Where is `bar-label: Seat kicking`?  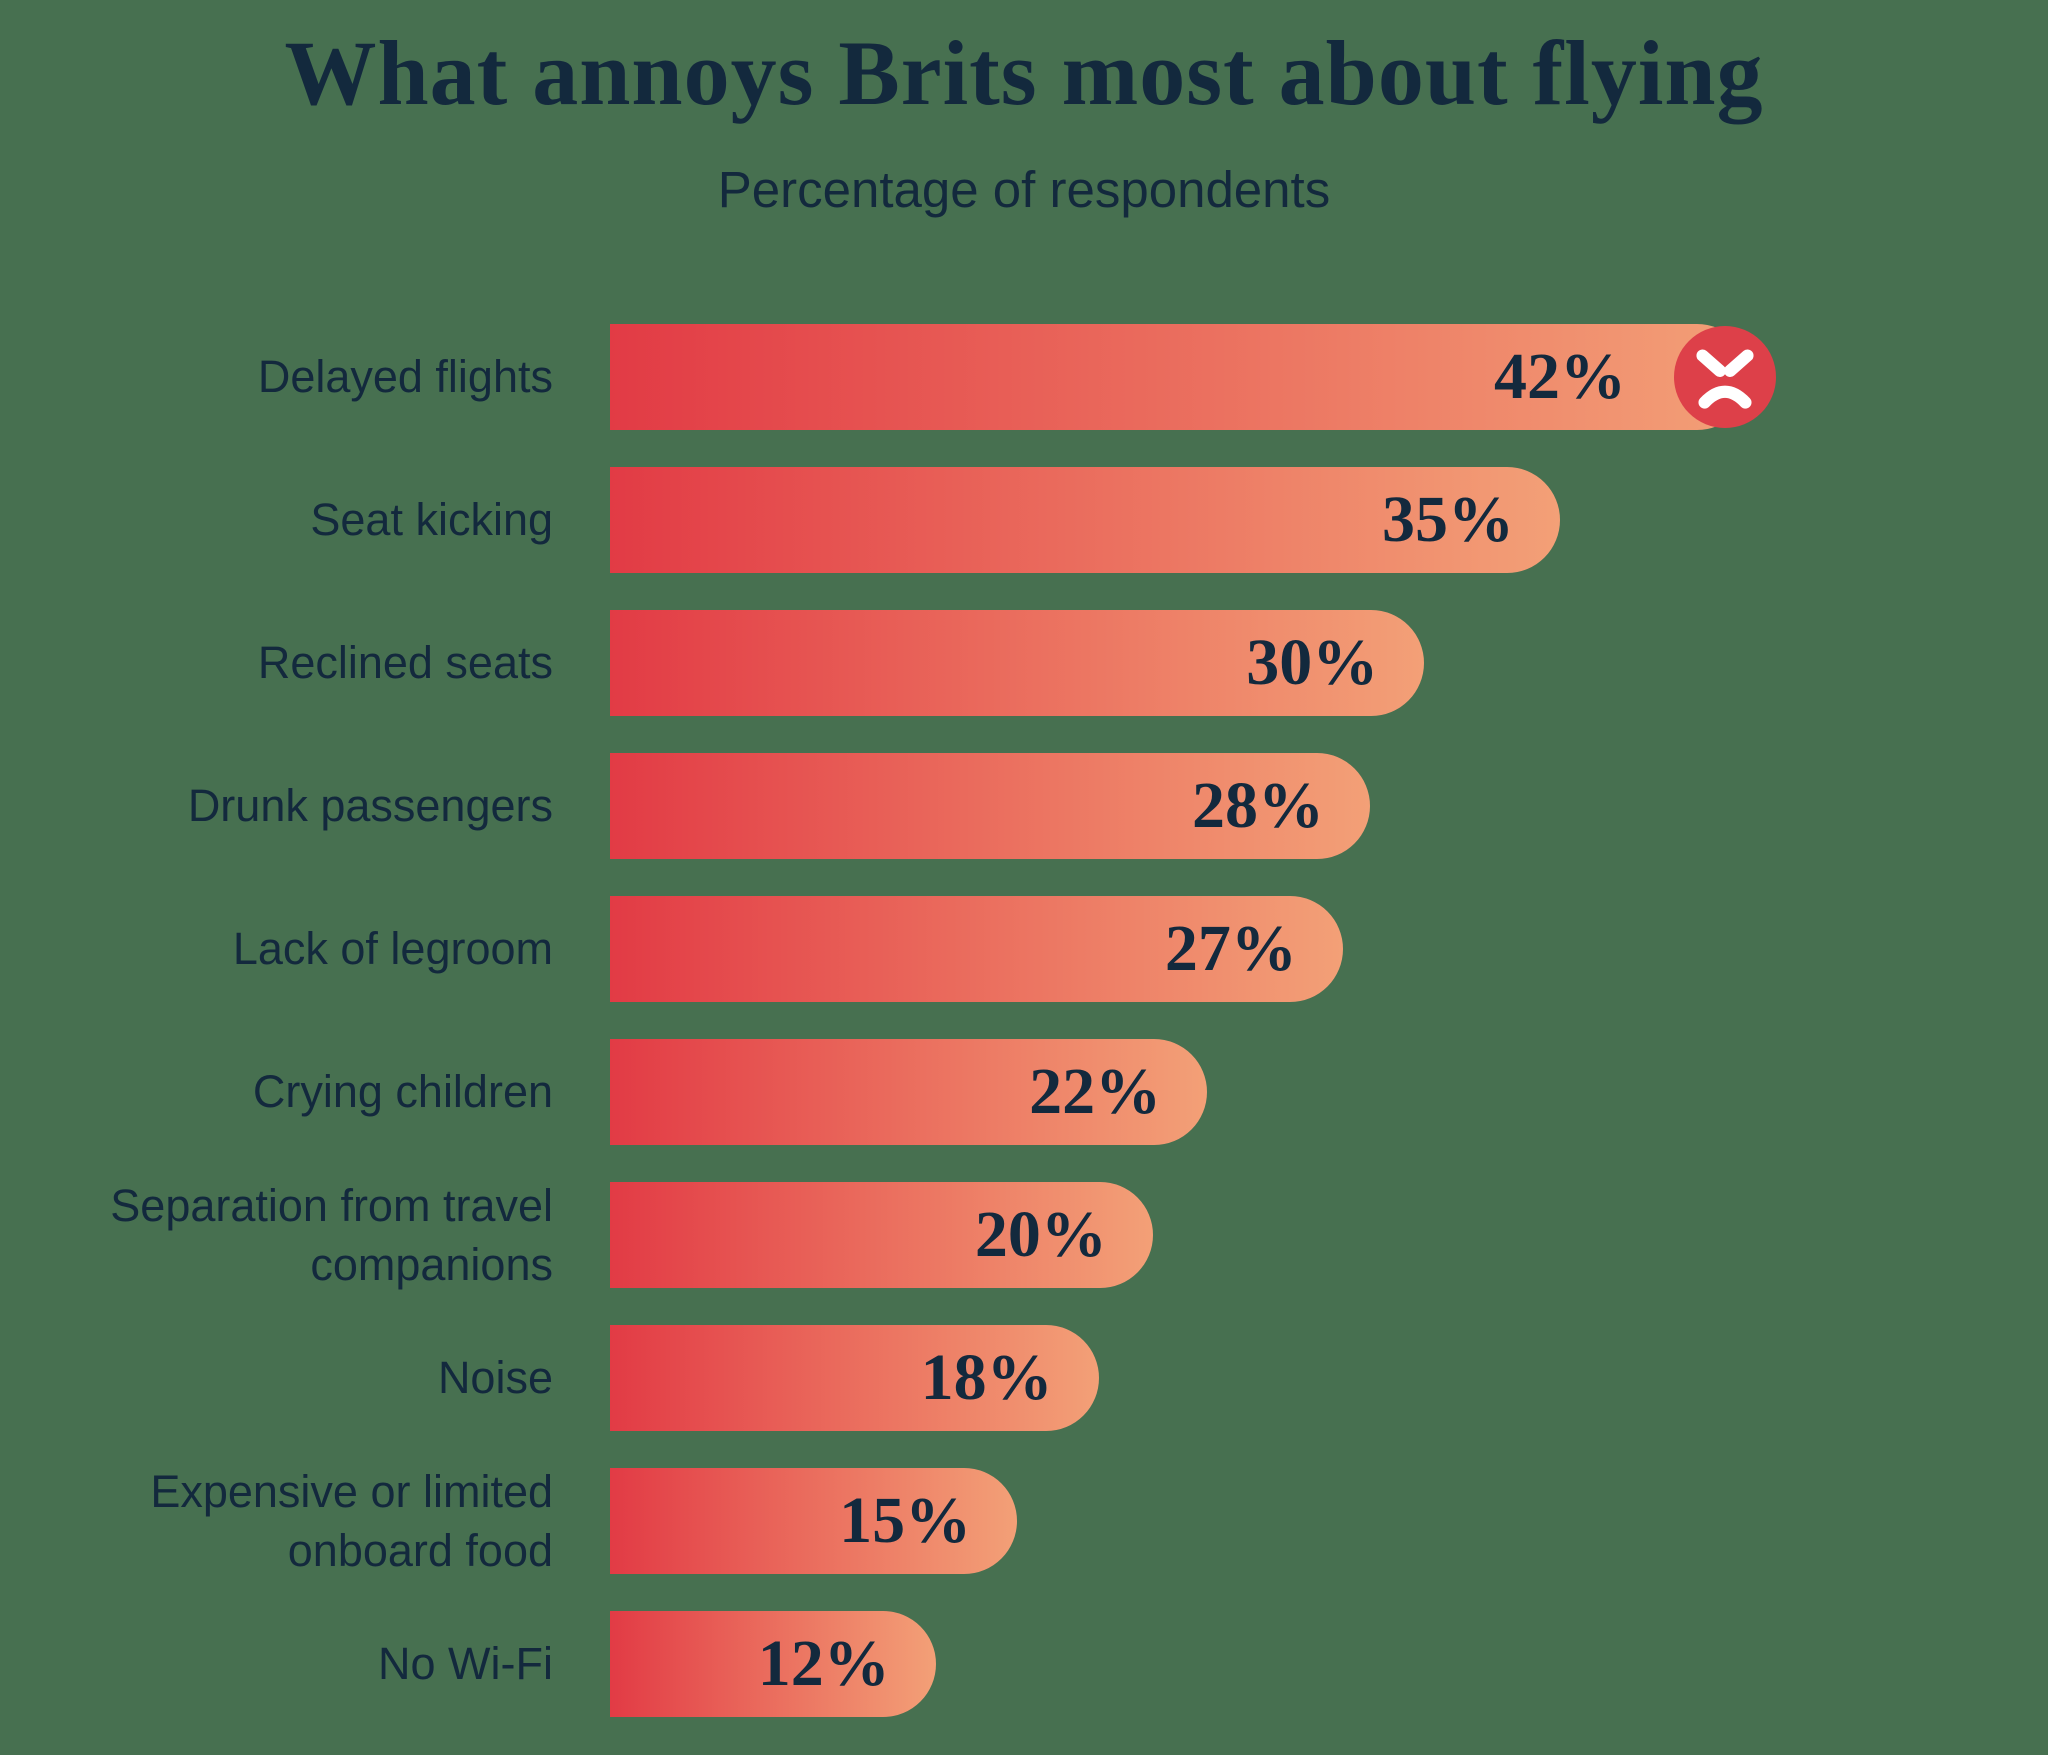 bar-label: Seat kicking is located at coordinates (431, 520).